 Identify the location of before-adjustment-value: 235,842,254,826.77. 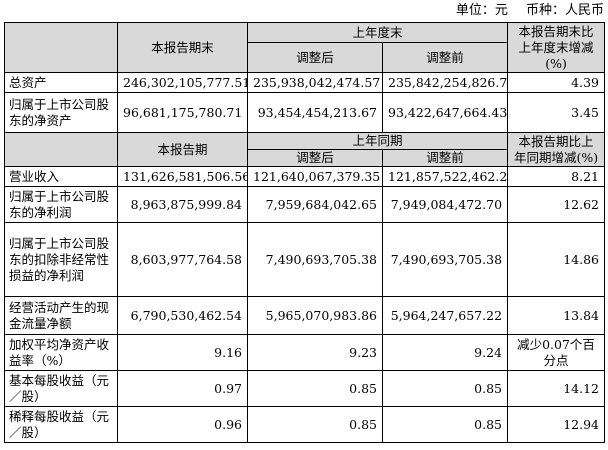
(445, 82).